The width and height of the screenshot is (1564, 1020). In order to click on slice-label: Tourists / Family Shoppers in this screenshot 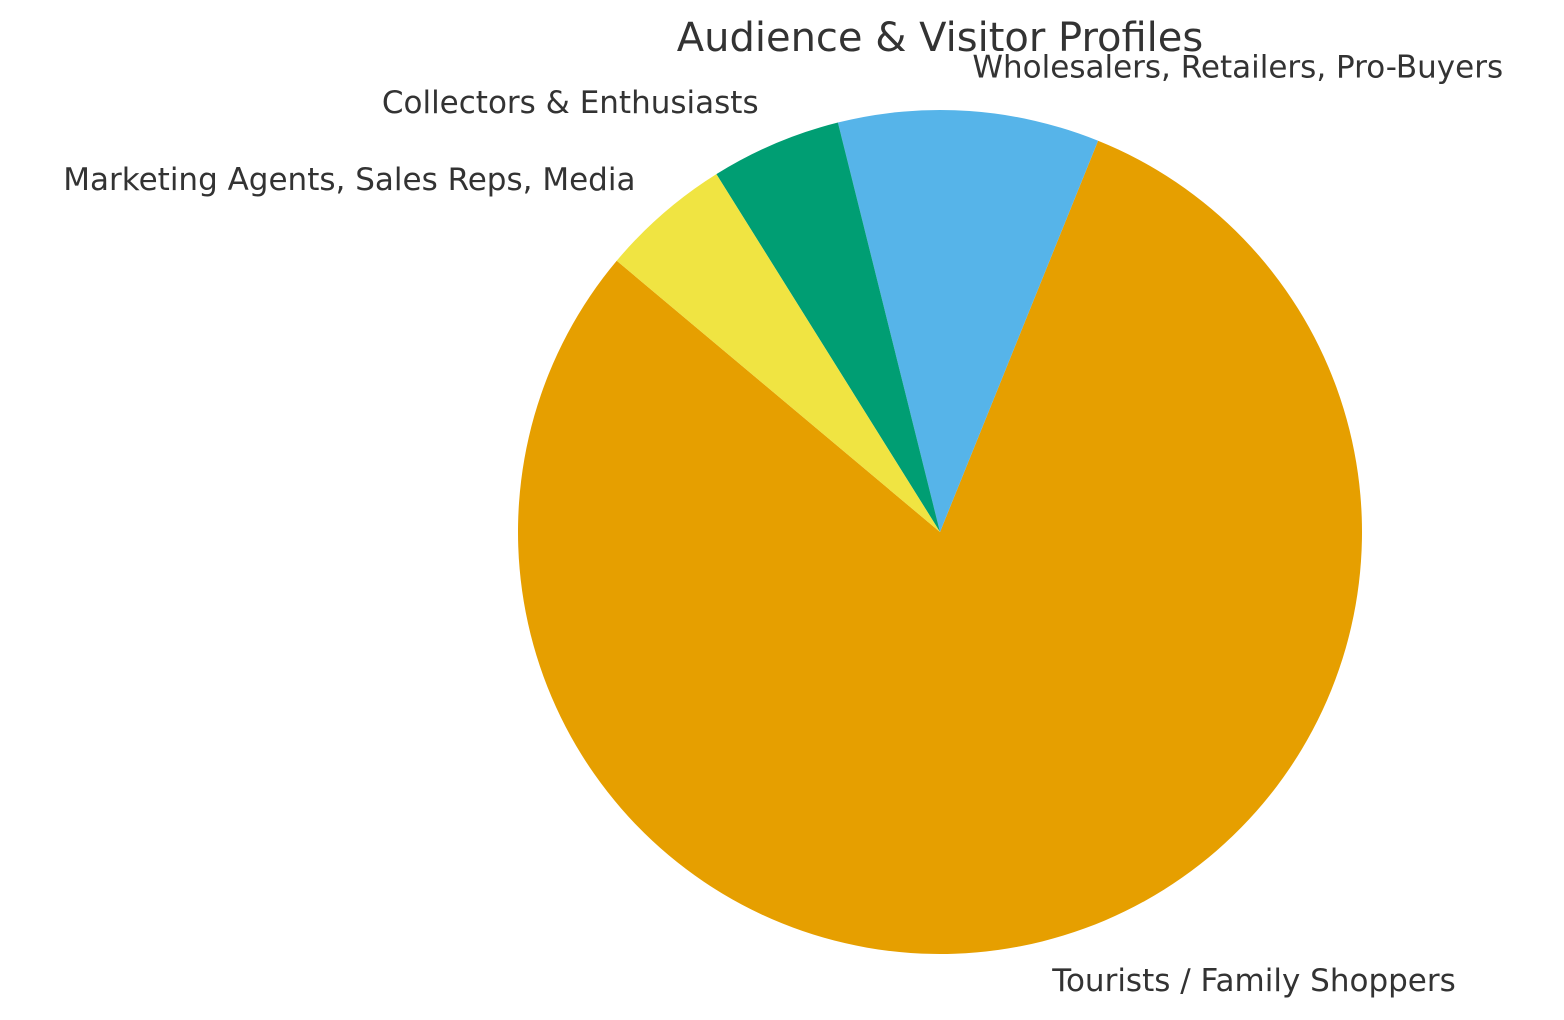, I will do `click(1253, 981)`.